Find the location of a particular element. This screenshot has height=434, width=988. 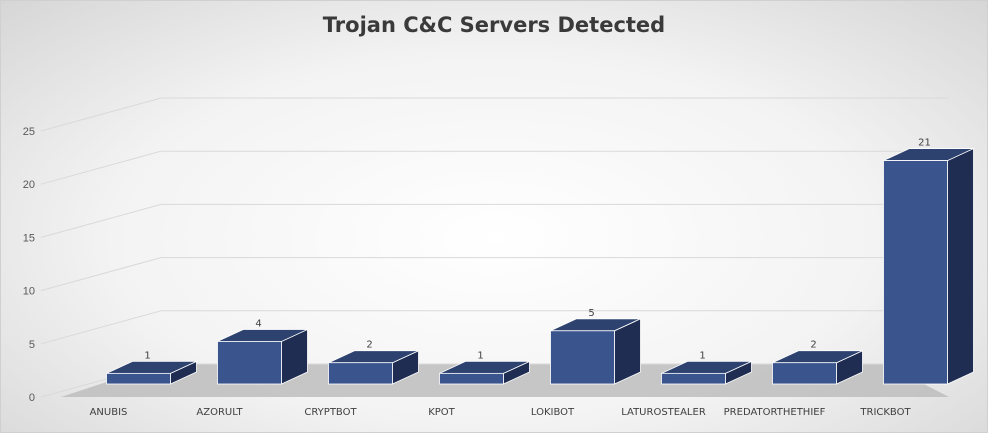

category-label: AZORULT is located at coordinates (219, 412).